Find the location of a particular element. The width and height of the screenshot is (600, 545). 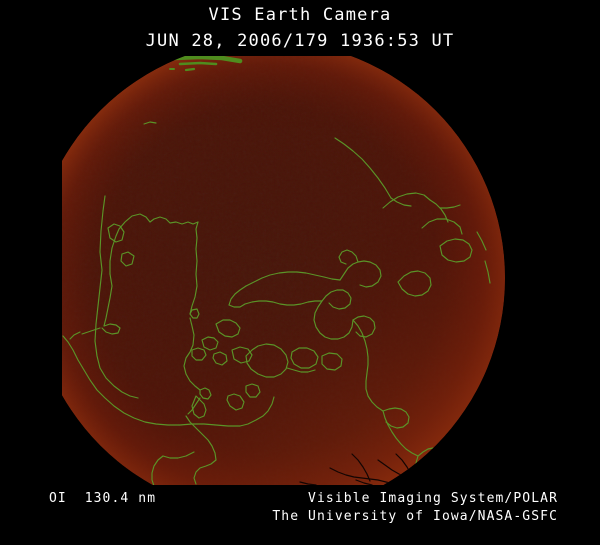

instrument-label: Visible Imaging System/POLAR is located at coordinates (433, 498).